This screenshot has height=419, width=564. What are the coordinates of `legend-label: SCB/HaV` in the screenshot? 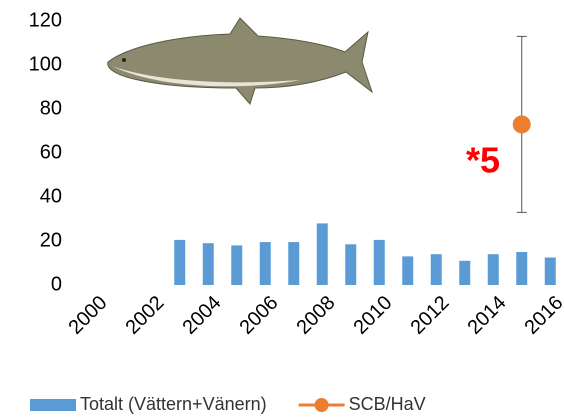 It's located at (387, 404).